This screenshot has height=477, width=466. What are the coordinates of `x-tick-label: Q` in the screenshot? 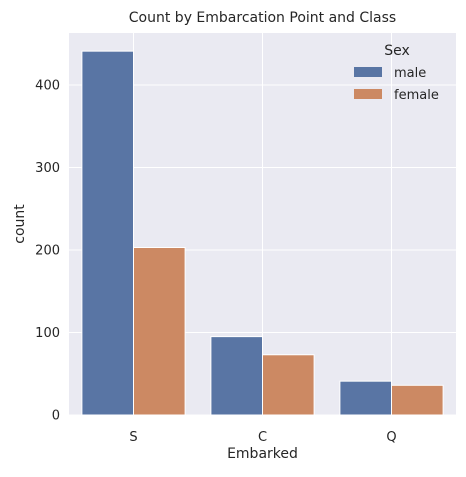 It's located at (391, 437).